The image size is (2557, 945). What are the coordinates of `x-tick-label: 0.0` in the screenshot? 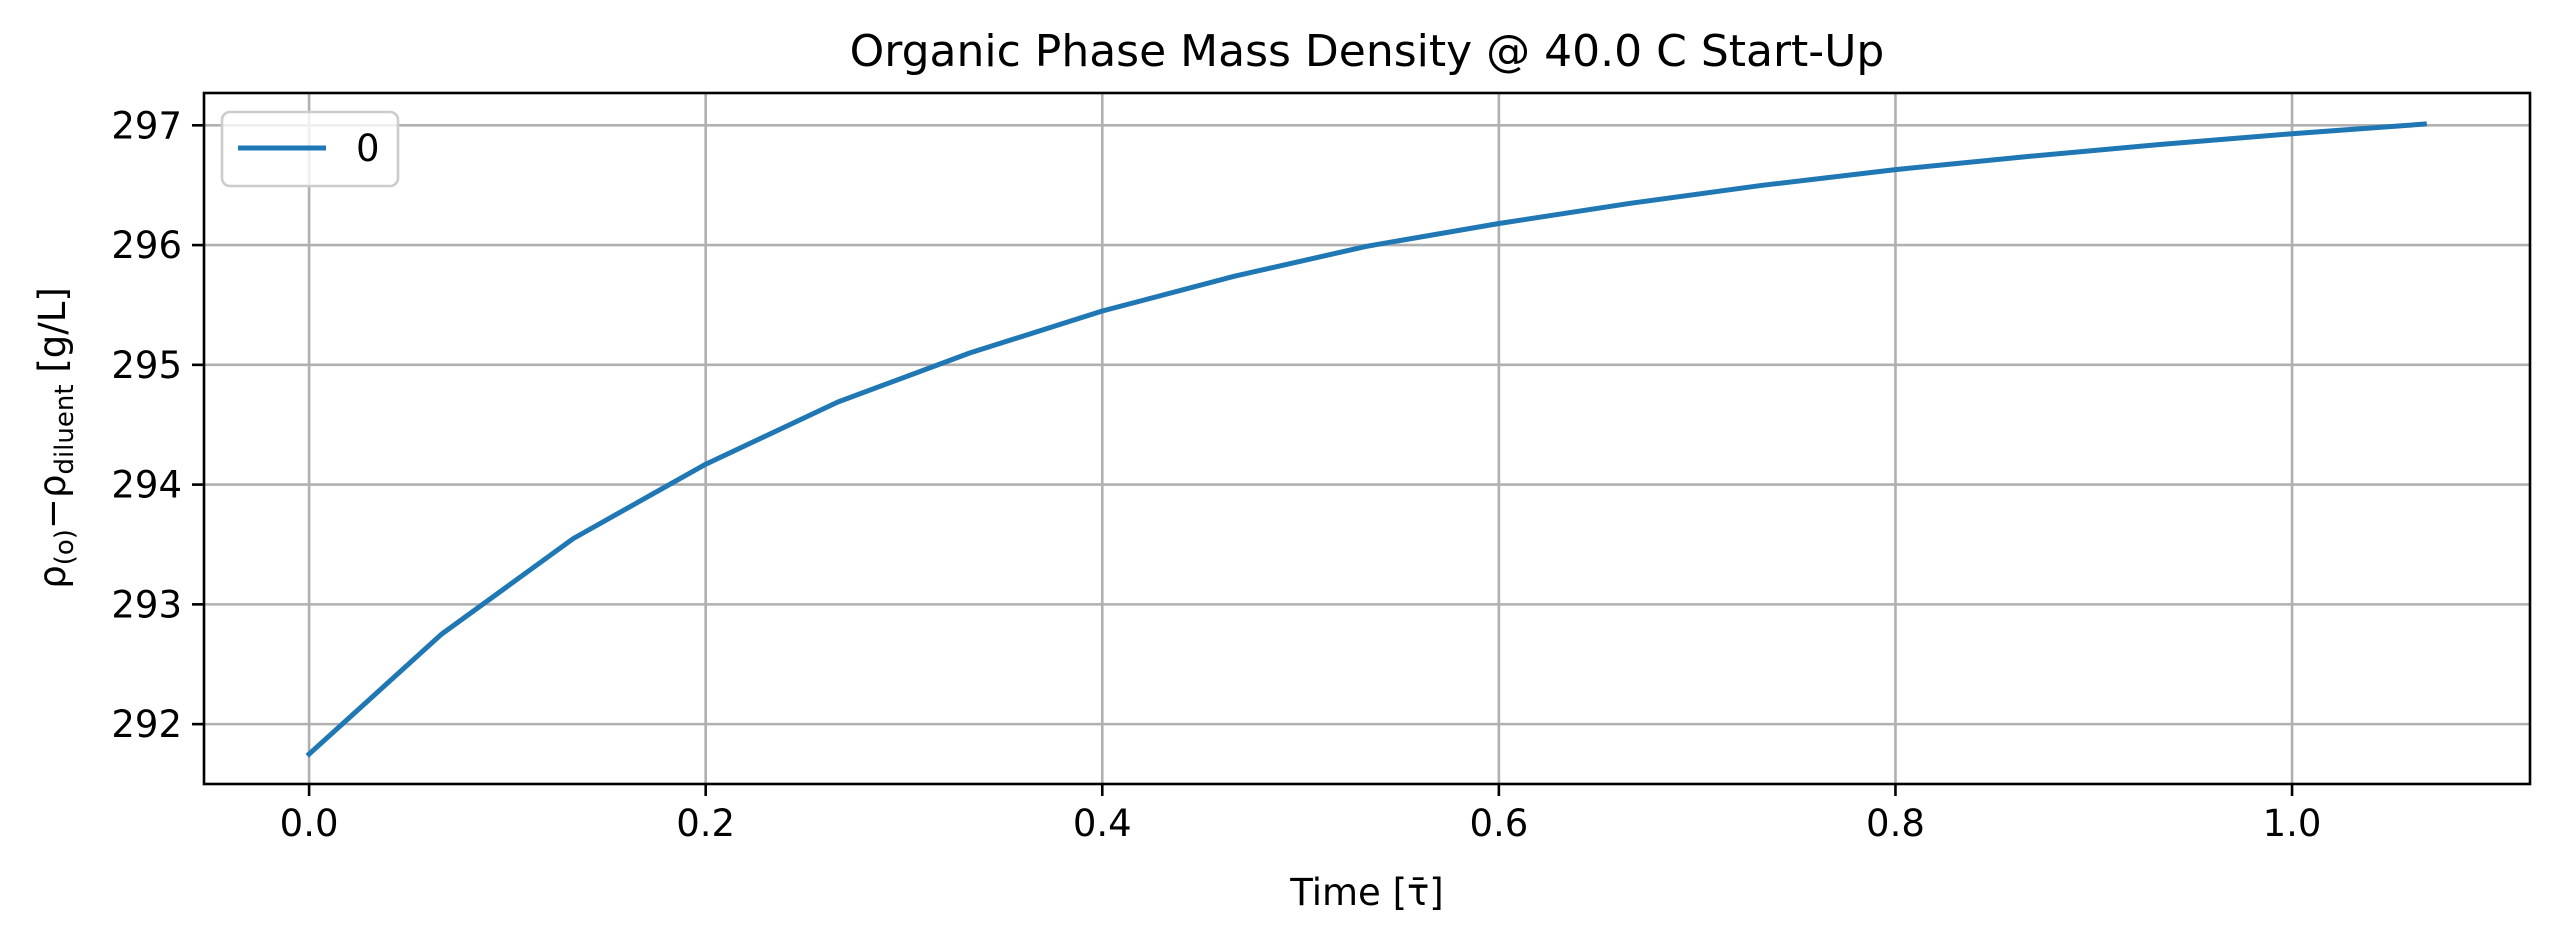 It's located at (309, 823).